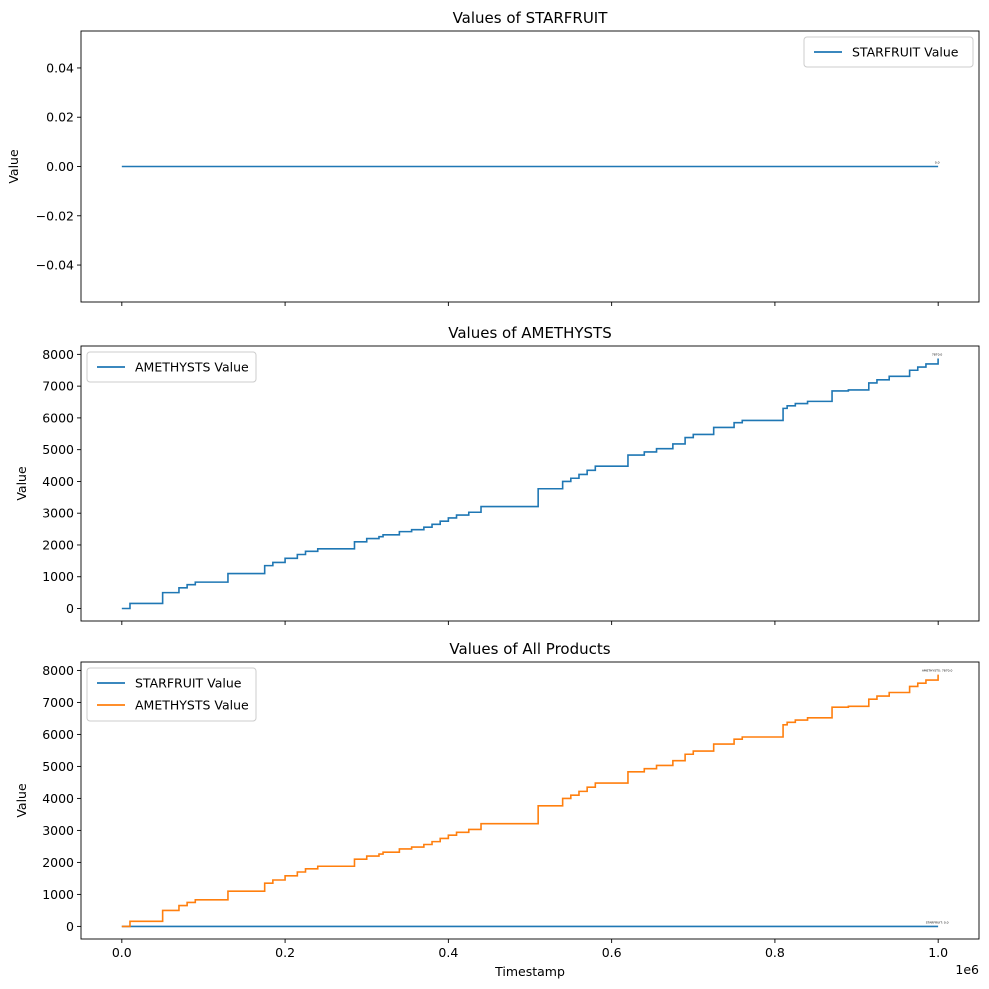  Describe the element at coordinates (967, 969) in the screenshot. I see `x-axis-offset-label: 1e6` at that location.